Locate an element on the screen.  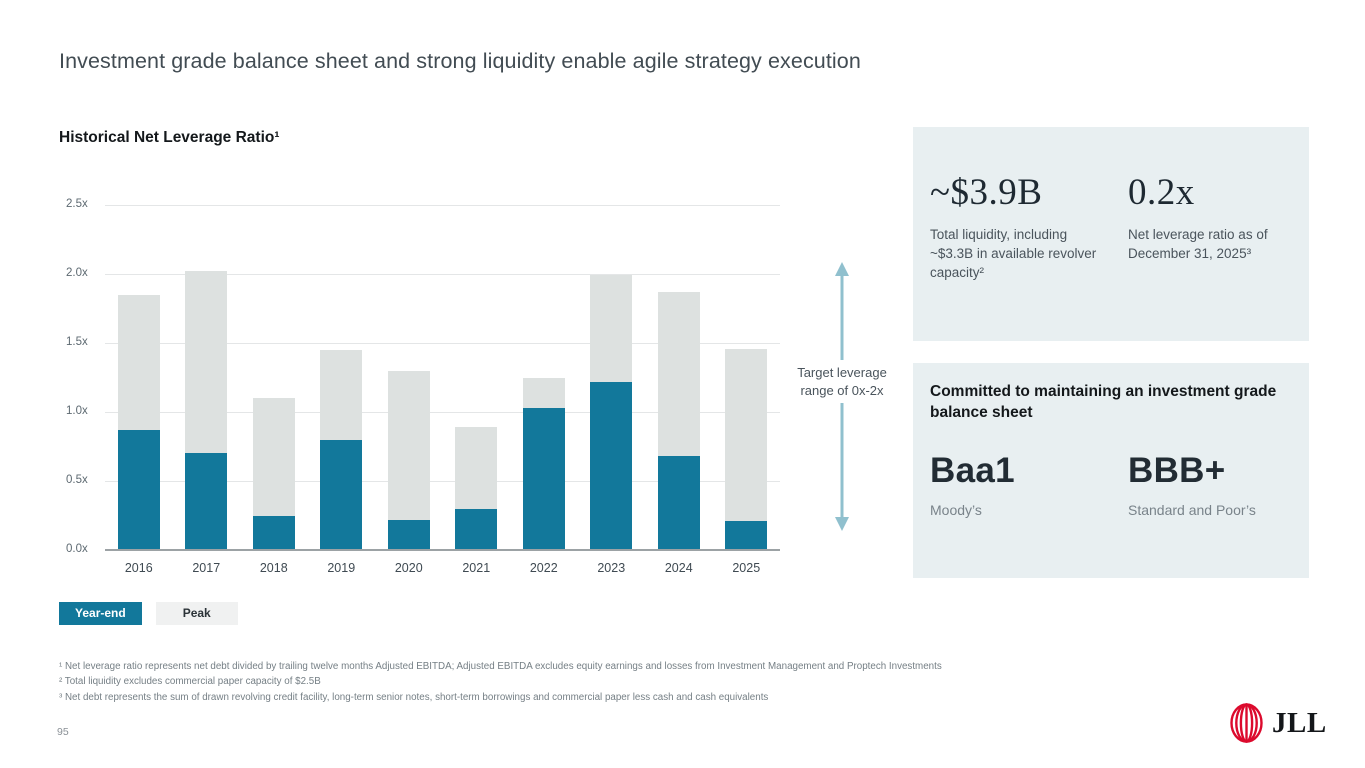
jll-logo: JLL is located at coordinates (1277, 723).